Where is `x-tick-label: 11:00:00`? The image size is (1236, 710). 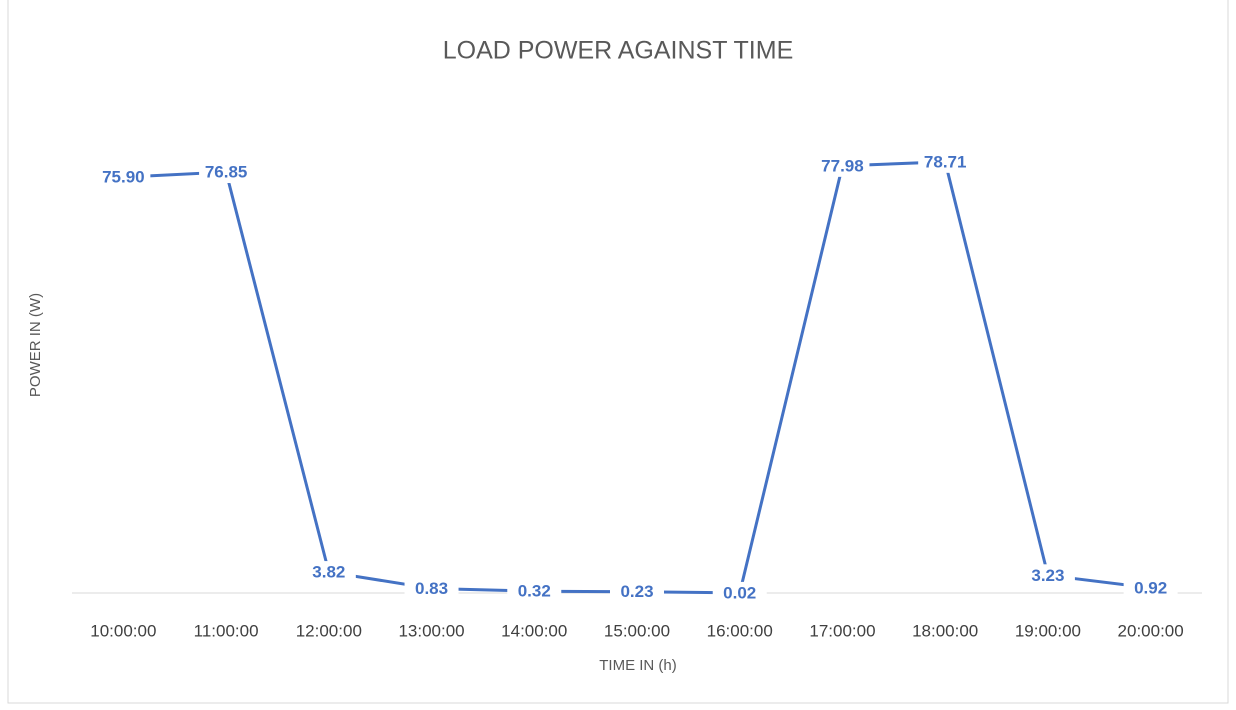
x-tick-label: 11:00:00 is located at coordinates (226, 630).